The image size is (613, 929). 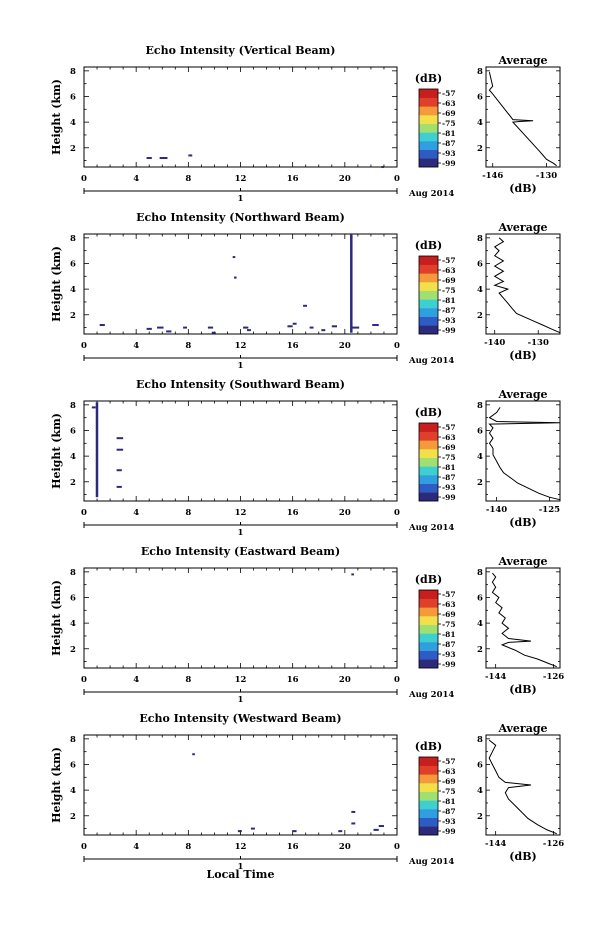 I want to click on plot-frame, so click(x=240, y=451).